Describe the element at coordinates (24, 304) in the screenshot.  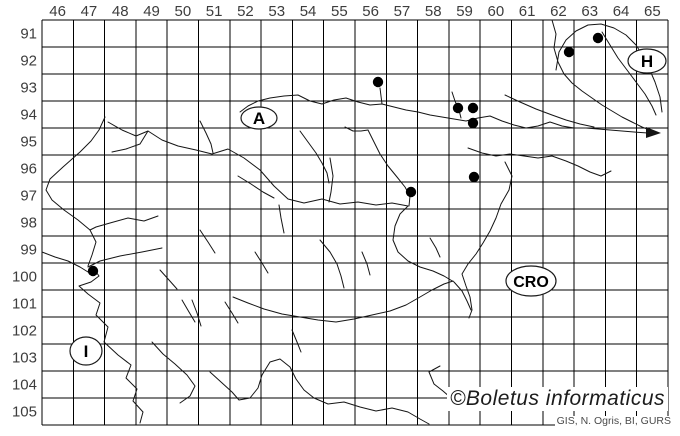
I see `y-axis-label: 101` at that location.